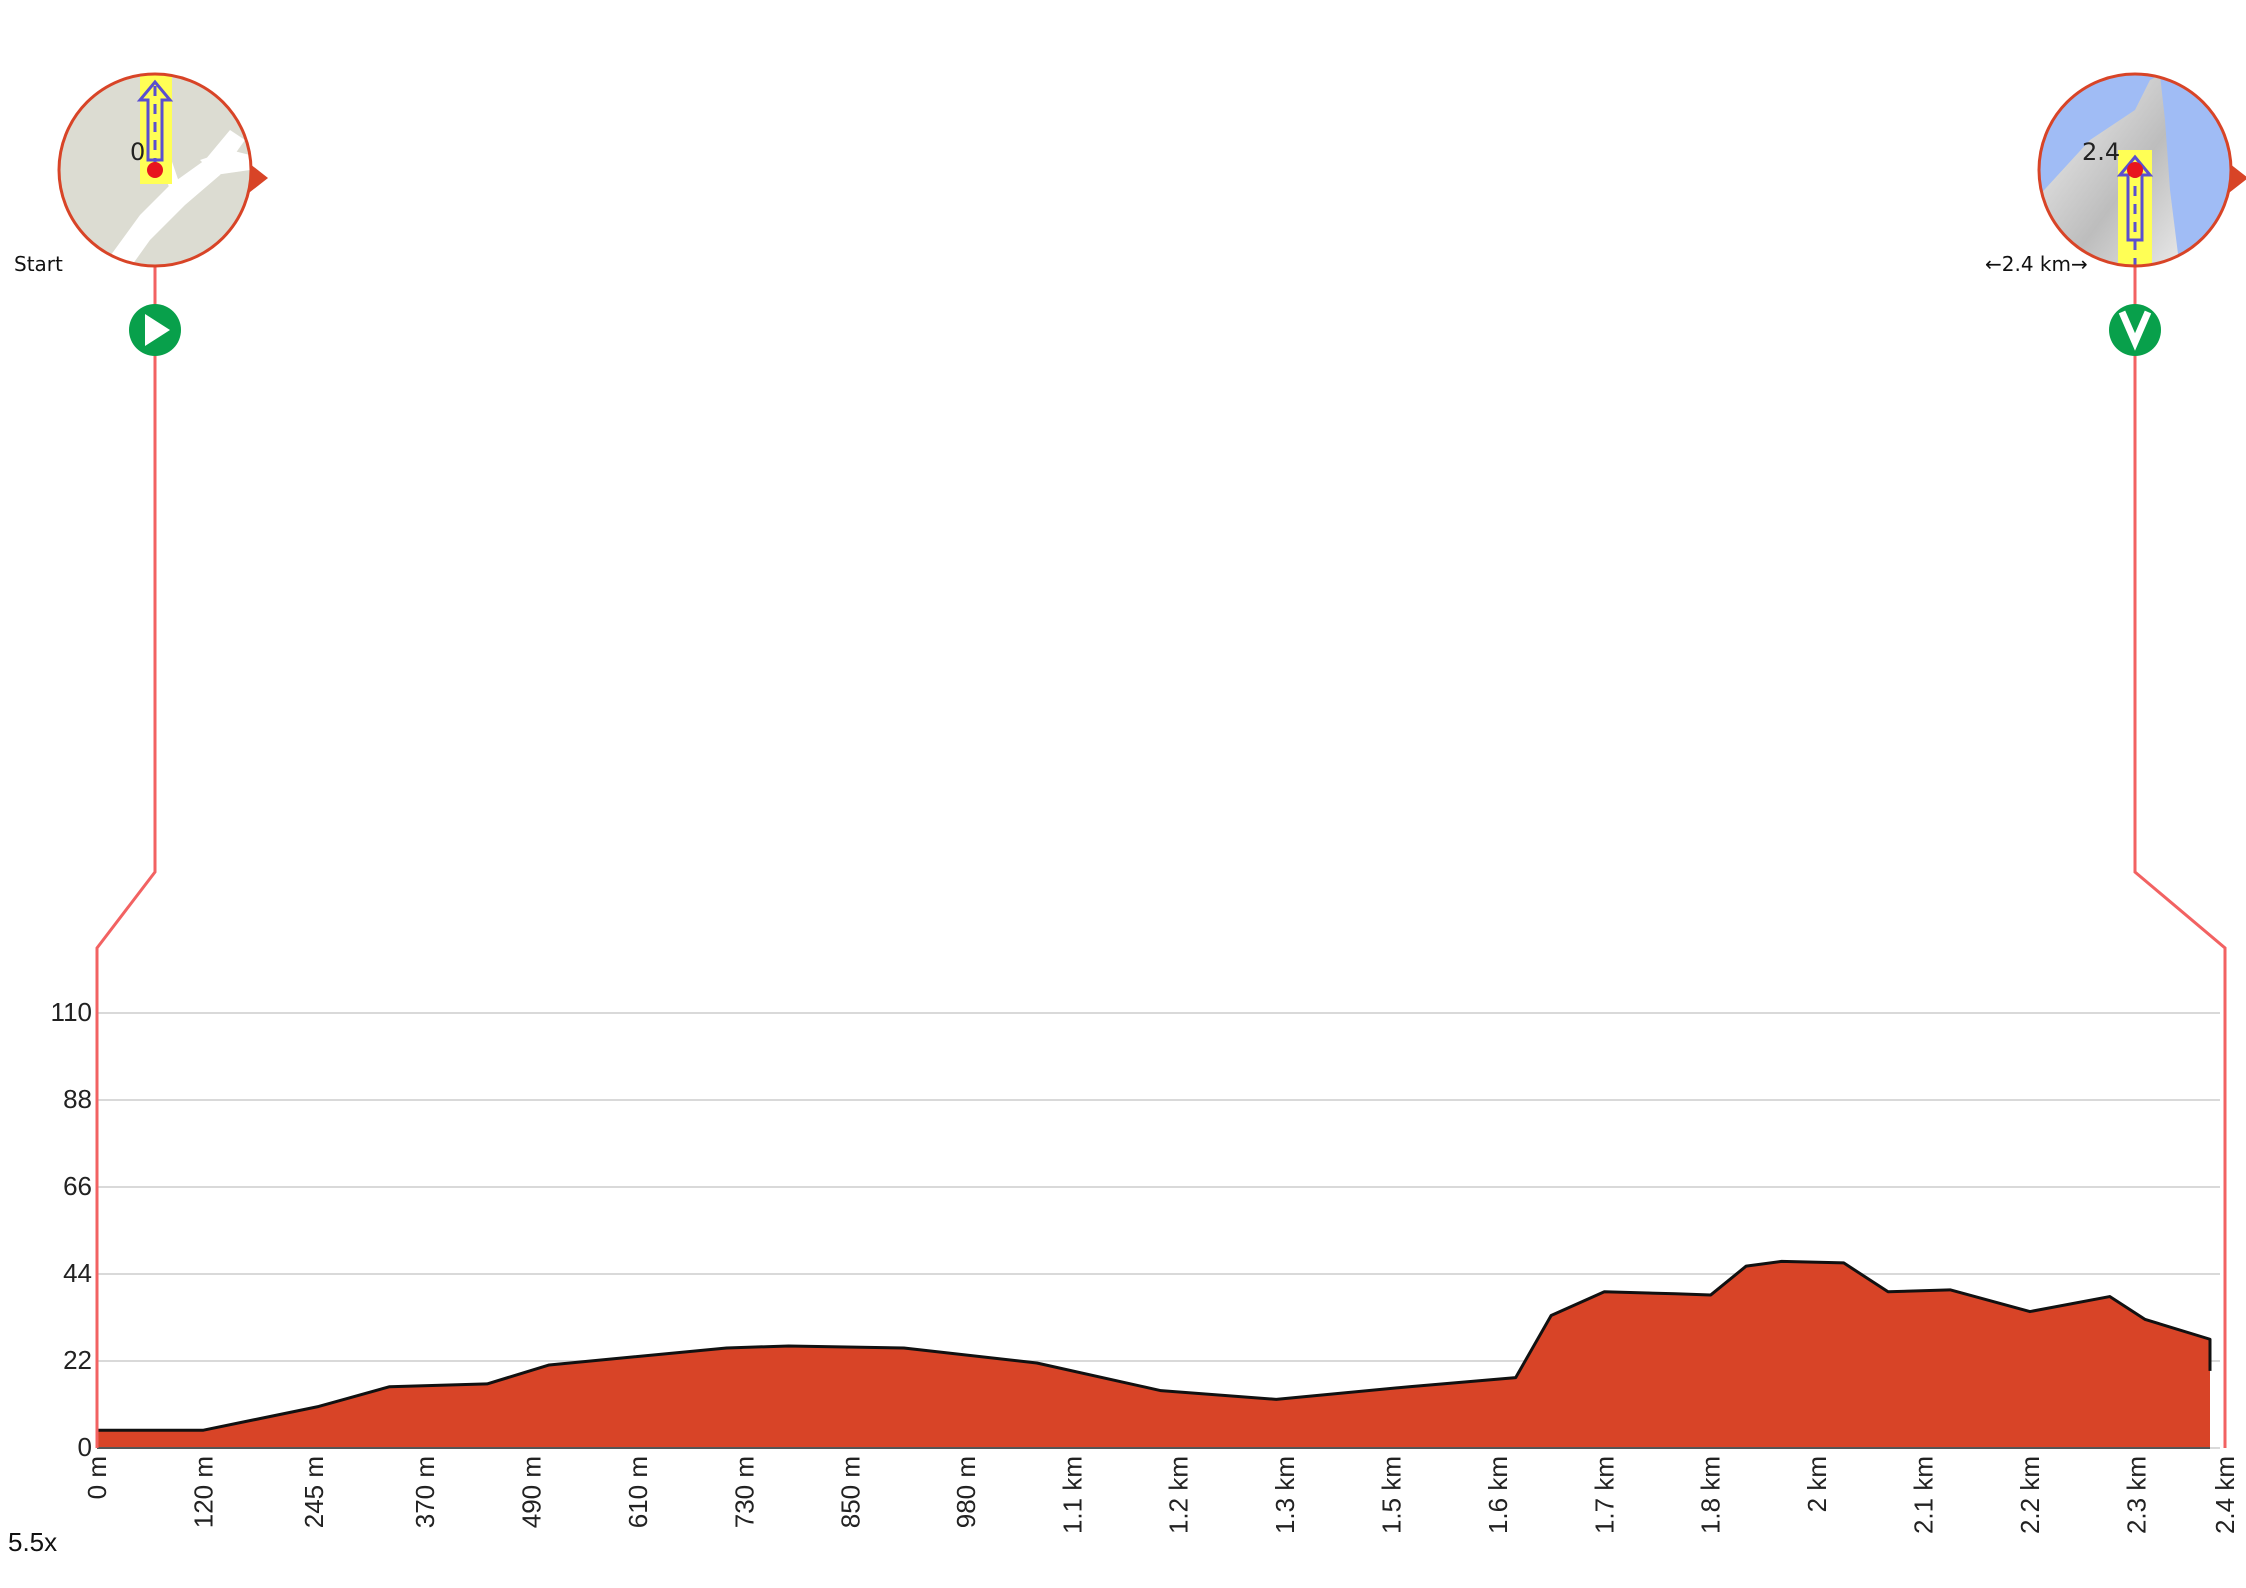 The width and height of the screenshot is (2246, 1588). I want to click on start-map-inset: 0 Start, so click(141, 173).